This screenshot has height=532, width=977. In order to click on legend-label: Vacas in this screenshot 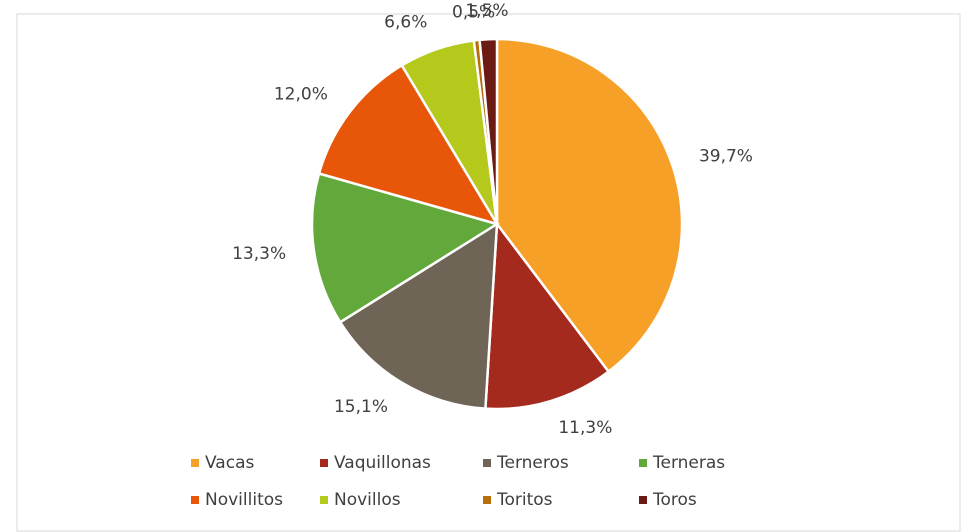, I will do `click(229, 463)`.